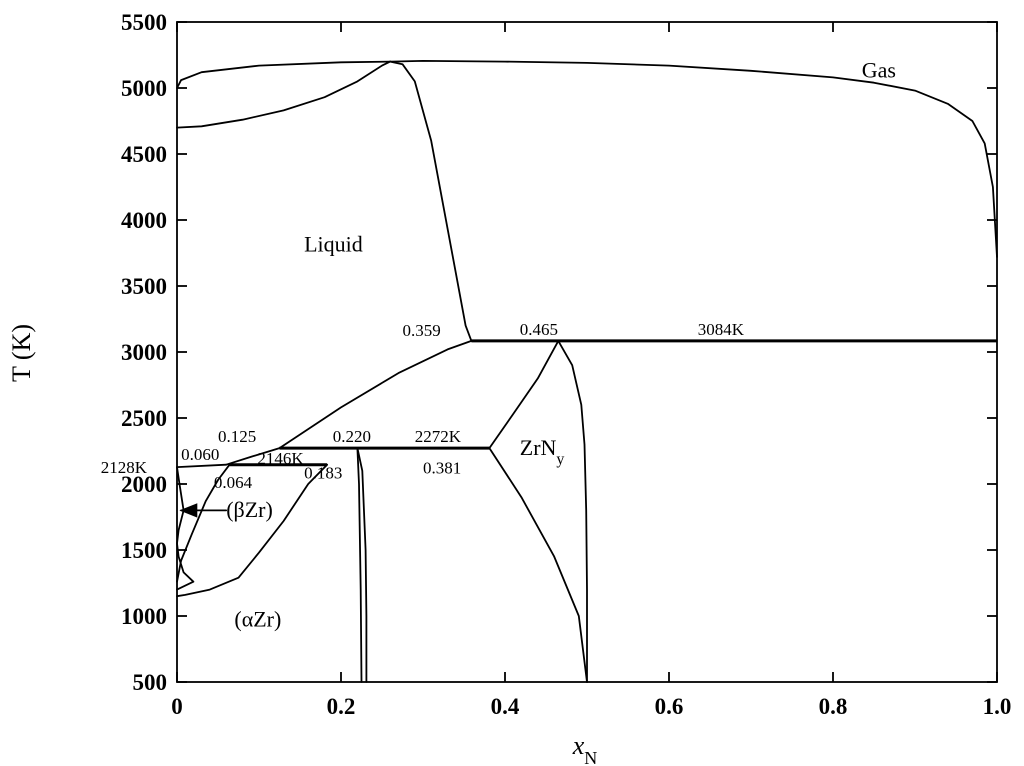 This screenshot has width=1024, height=766. I want to click on zrny-sub: y, so click(560, 458).